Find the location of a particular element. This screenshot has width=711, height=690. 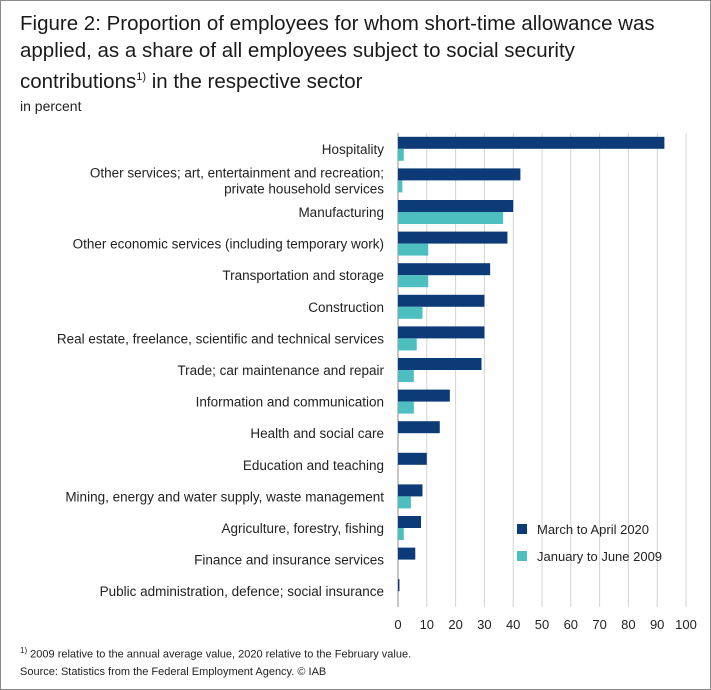

chart-title-suffix: in the respective sector is located at coordinates (254, 81).